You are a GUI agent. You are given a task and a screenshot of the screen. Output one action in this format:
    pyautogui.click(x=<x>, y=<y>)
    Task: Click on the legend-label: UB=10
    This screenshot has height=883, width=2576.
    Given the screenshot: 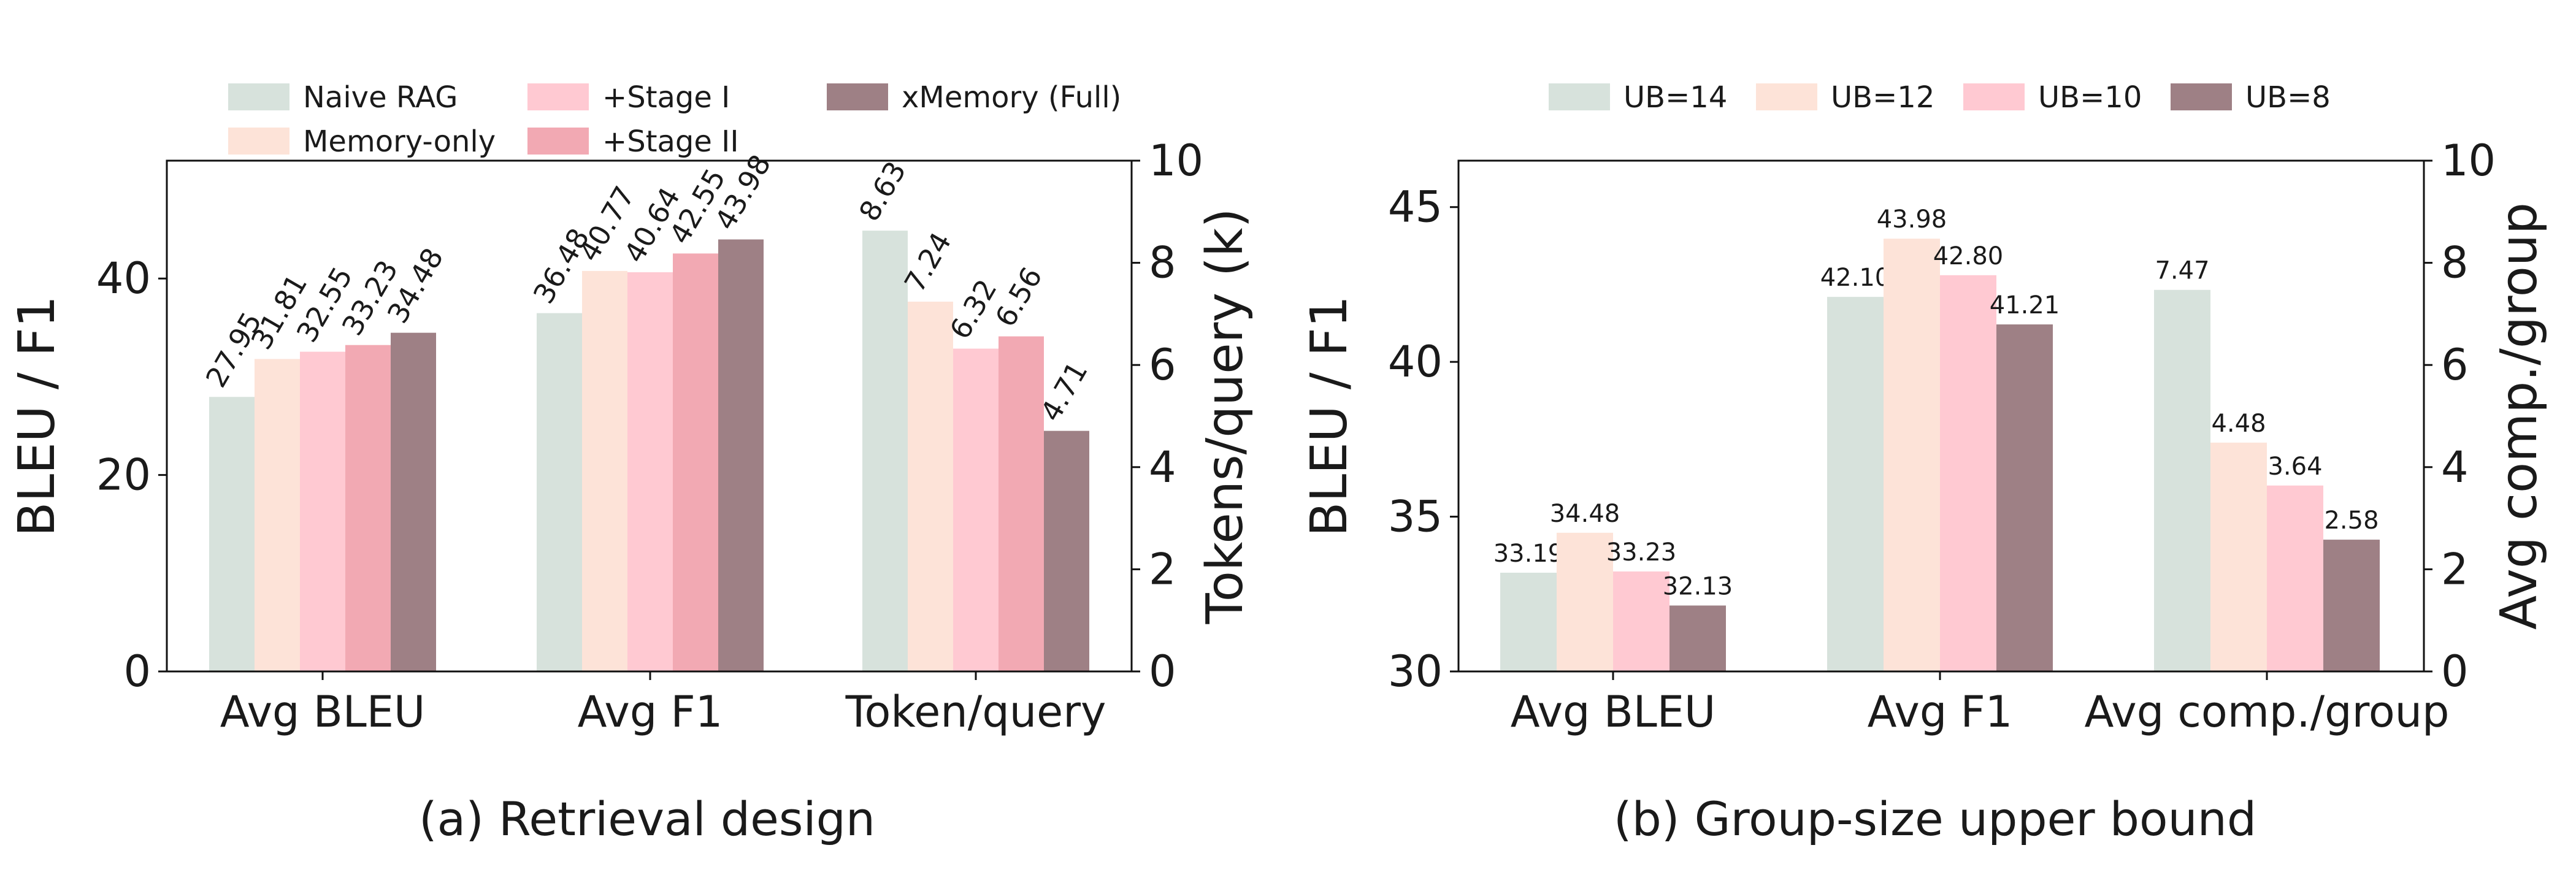 What is the action you would take?
    pyautogui.click(x=2090, y=98)
    